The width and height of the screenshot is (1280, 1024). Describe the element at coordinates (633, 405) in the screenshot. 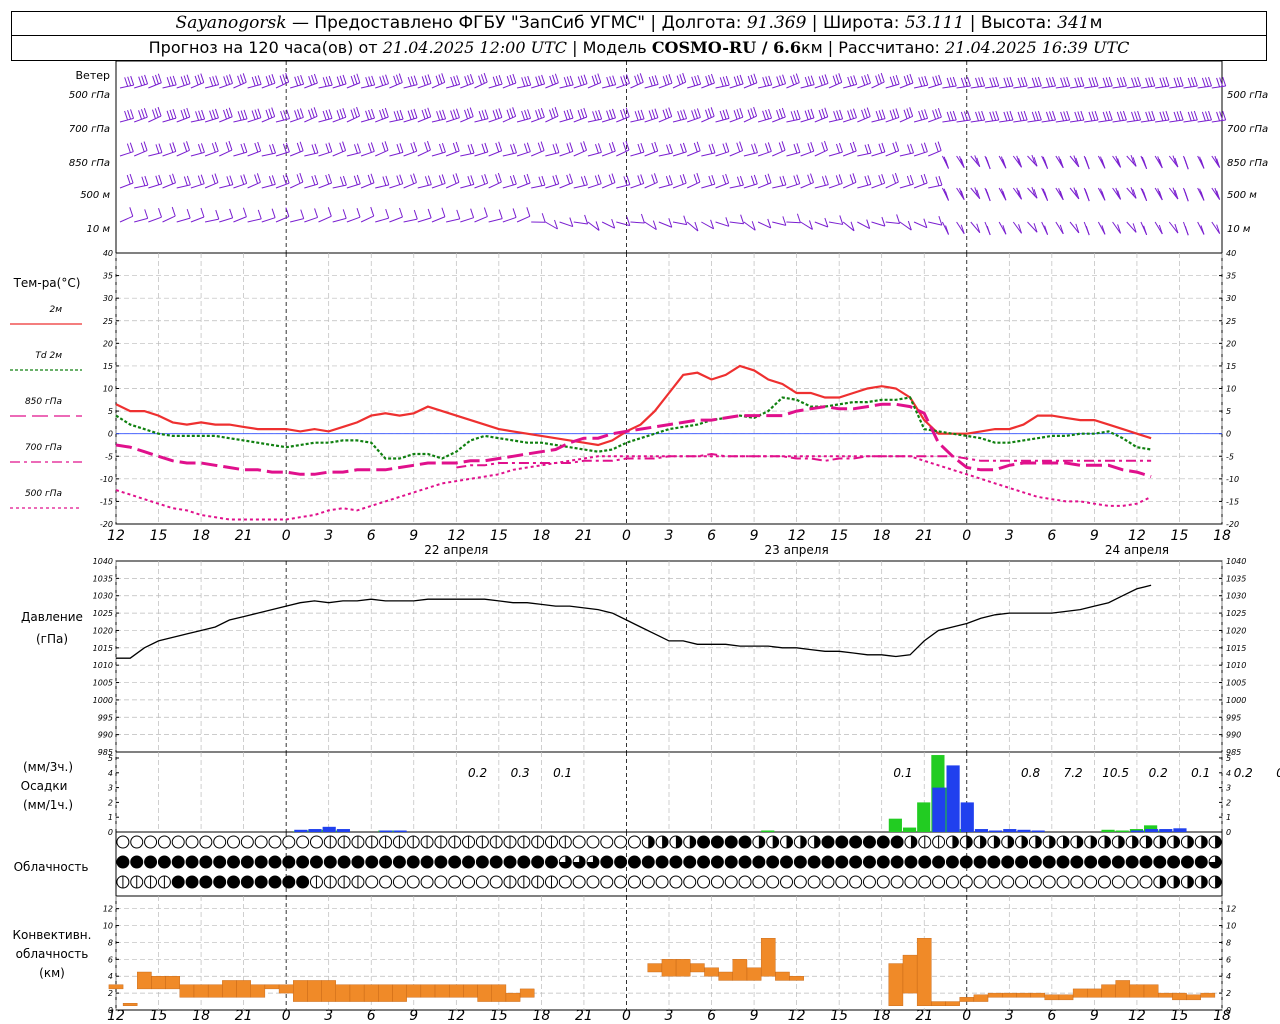

I see `series-line-2м` at that location.